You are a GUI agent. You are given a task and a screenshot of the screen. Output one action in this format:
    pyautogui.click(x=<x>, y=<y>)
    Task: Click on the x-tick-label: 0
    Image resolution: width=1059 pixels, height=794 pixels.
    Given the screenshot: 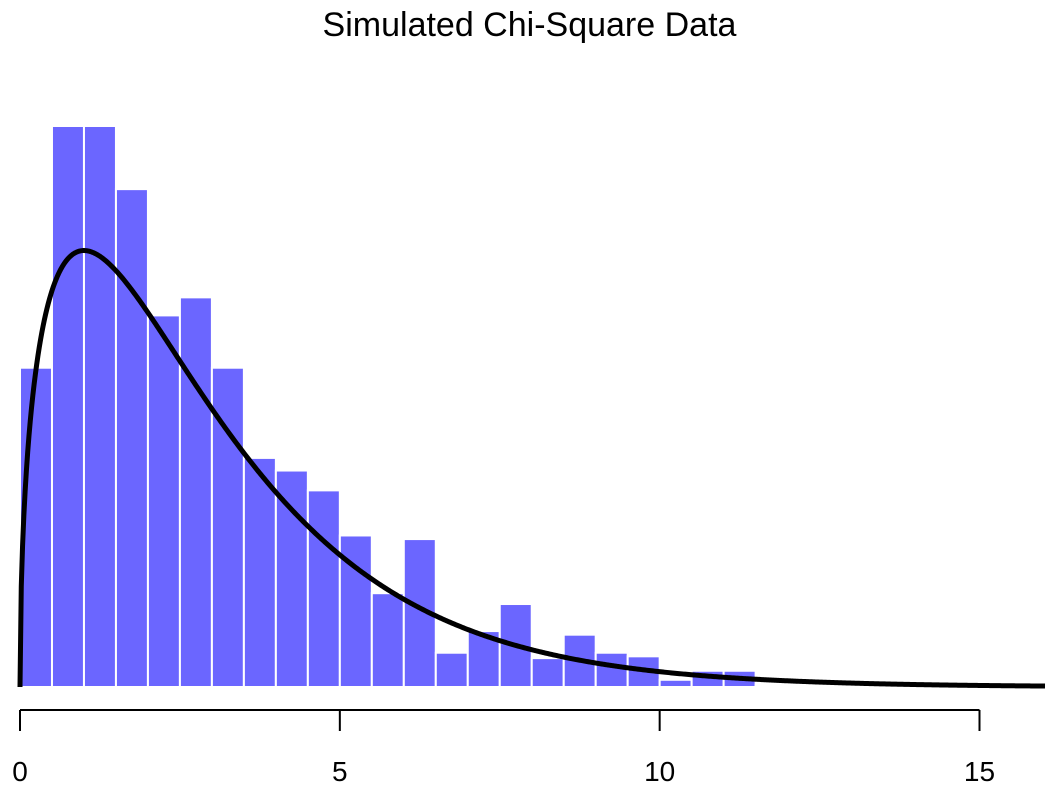 What is the action you would take?
    pyautogui.click(x=20, y=771)
    